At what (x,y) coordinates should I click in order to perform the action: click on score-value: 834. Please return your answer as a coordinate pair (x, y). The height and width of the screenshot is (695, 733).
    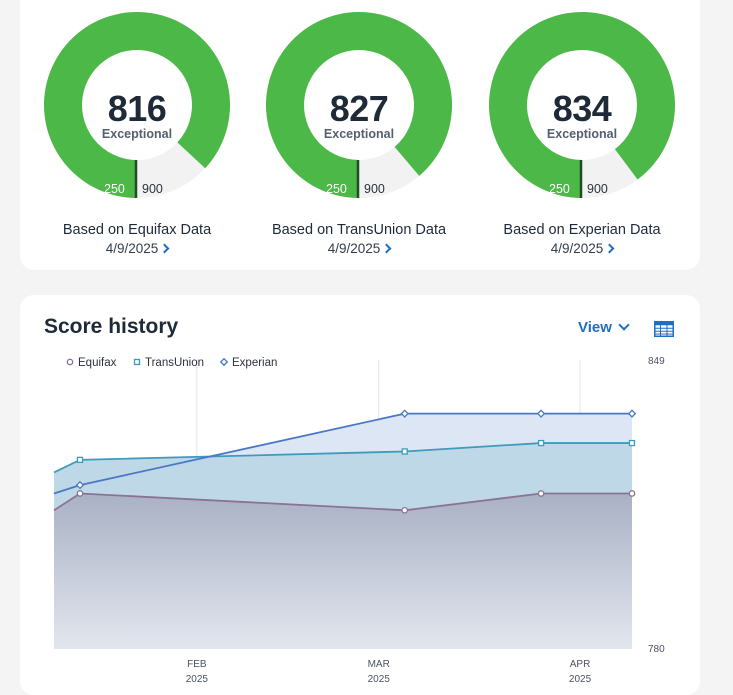
    Looking at the image, I should click on (582, 108).